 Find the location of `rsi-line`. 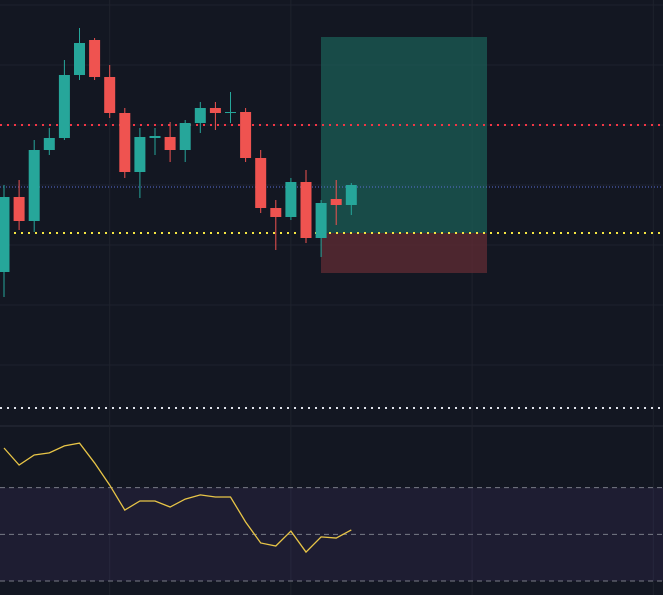

rsi-line is located at coordinates (177, 498).